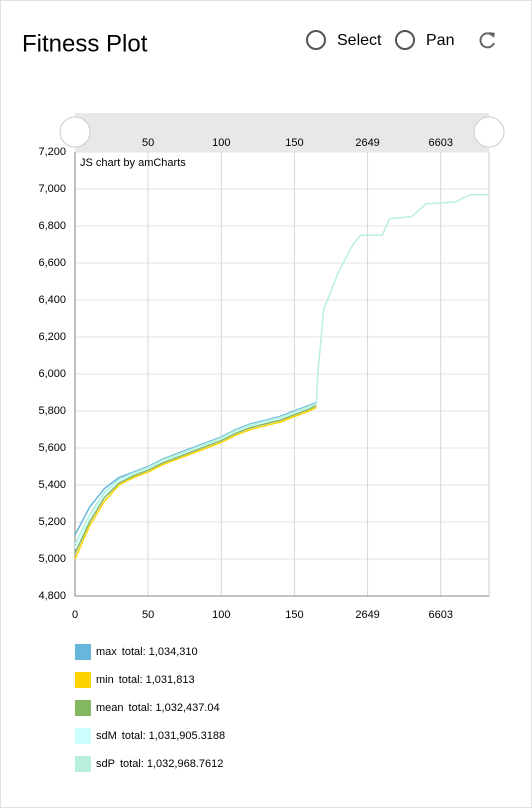 The width and height of the screenshot is (532, 808). What do you see at coordinates (52, 448) in the screenshot?
I see `y-tick-label: 5,600` at bounding box center [52, 448].